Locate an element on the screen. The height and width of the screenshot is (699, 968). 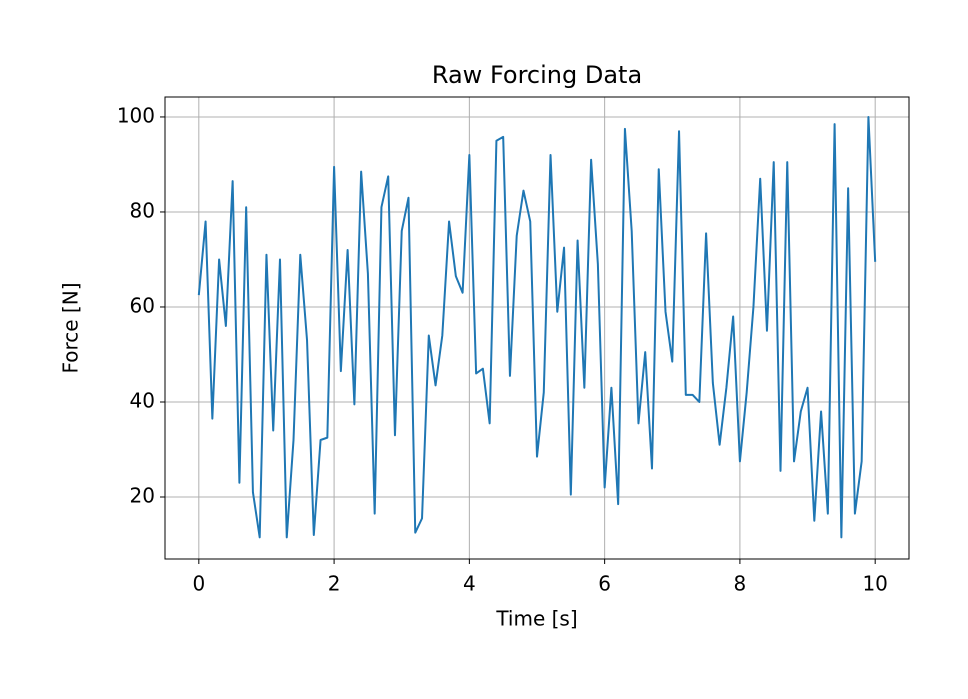
x-tick-label: 4 is located at coordinates (469, 584).